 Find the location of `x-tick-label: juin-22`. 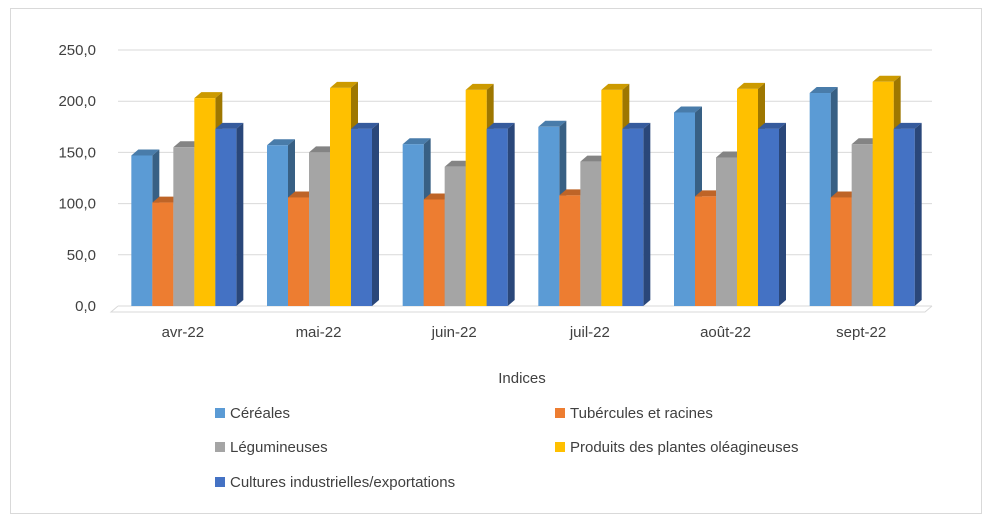

x-tick-label: juin-22 is located at coordinates (454, 332).